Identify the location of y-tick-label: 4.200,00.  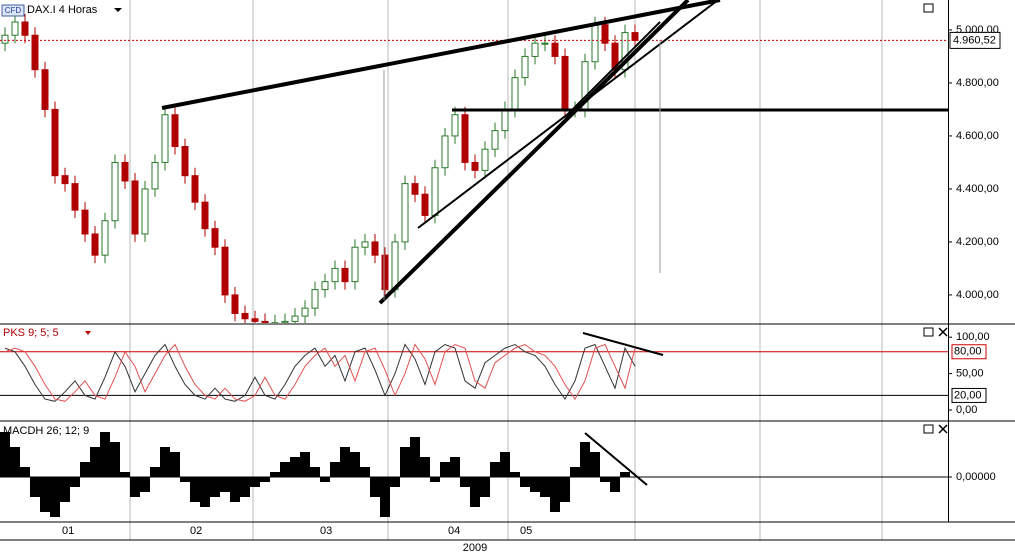
(977, 242).